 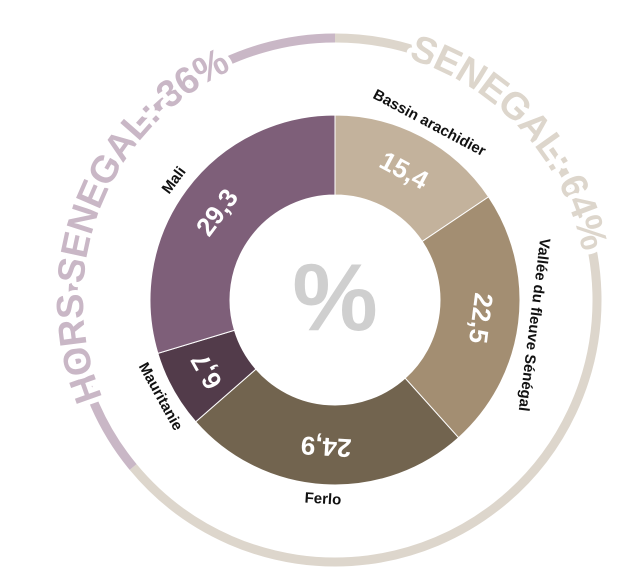 What do you see at coordinates (481, 318) in the screenshot?
I see `value-label: 22,5` at bounding box center [481, 318].